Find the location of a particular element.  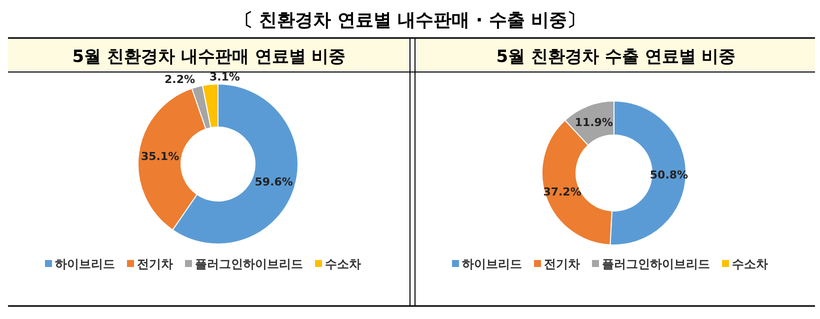

chart-title: 5월 친환경차 내수판매 연료별 비중 is located at coordinates (209, 57).